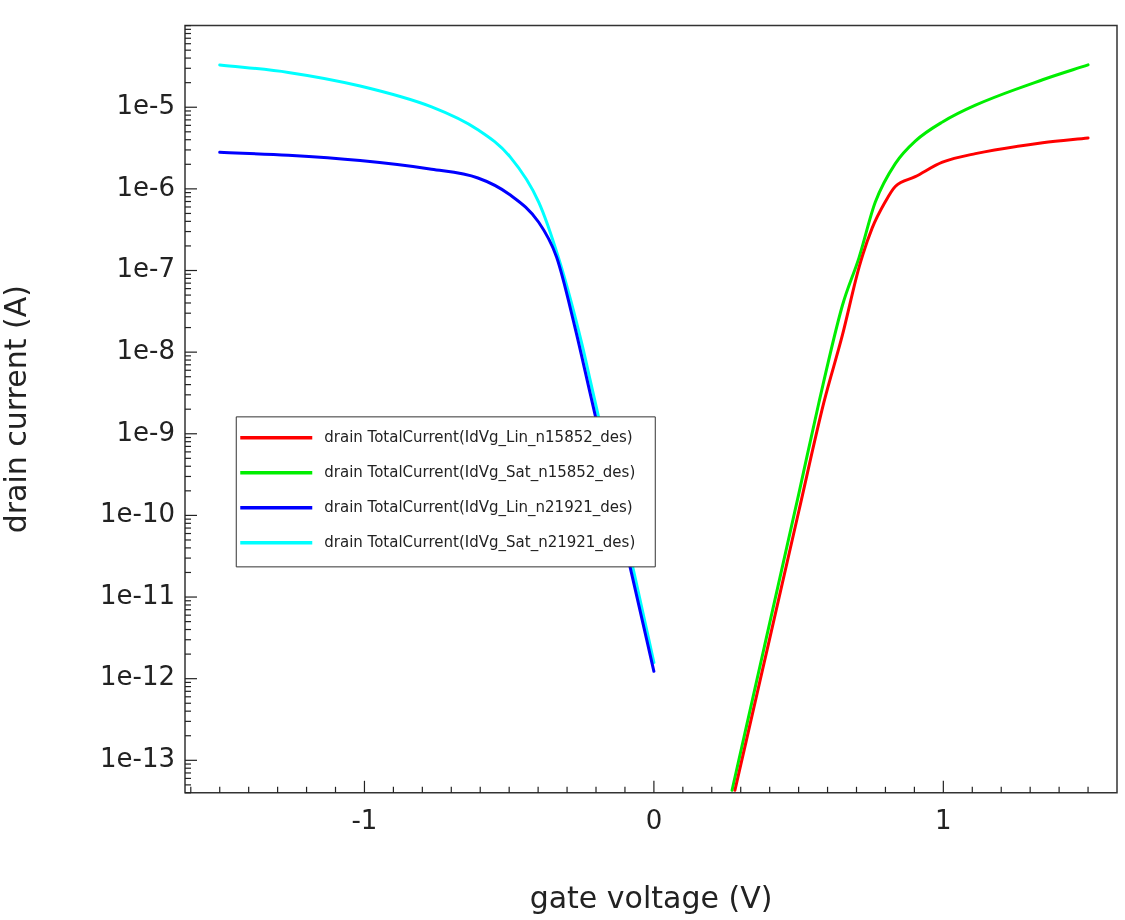  What do you see at coordinates (16, 409) in the screenshot?
I see `y-axis-title: drain current (A)` at bounding box center [16, 409].